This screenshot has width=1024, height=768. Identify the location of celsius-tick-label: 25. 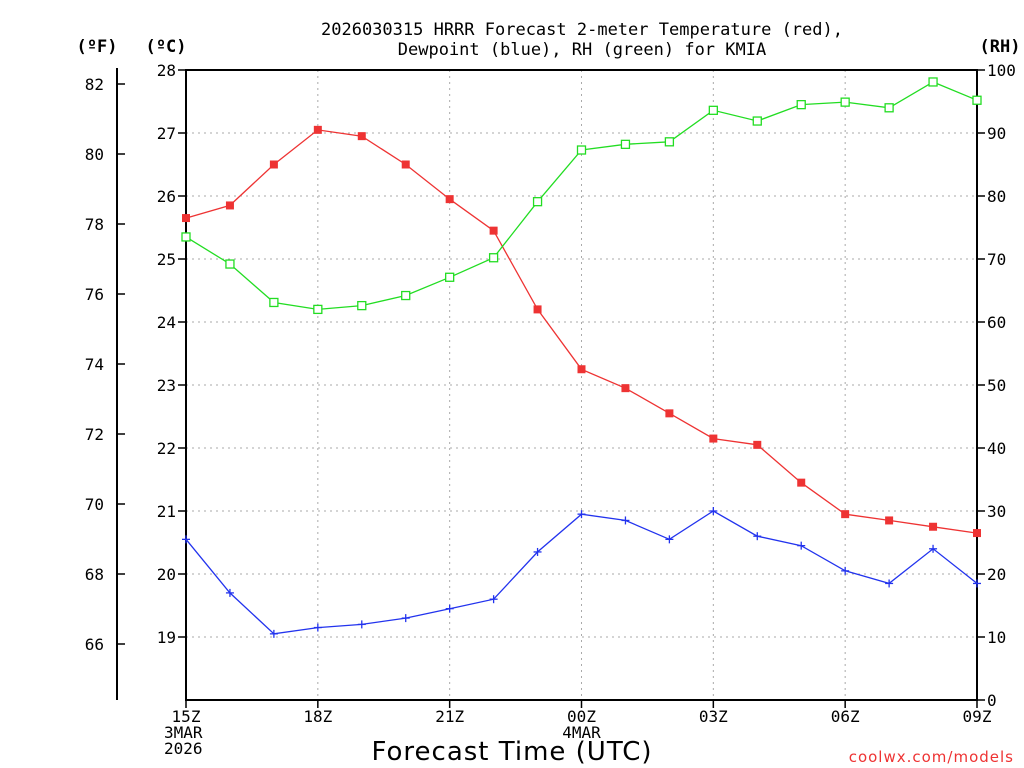
(166, 259).